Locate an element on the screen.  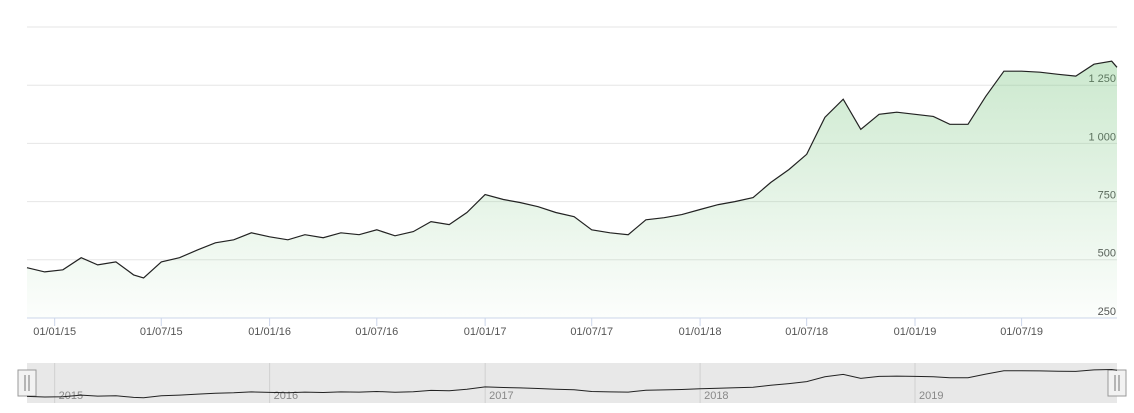
navigator-line is located at coordinates (572, 383).